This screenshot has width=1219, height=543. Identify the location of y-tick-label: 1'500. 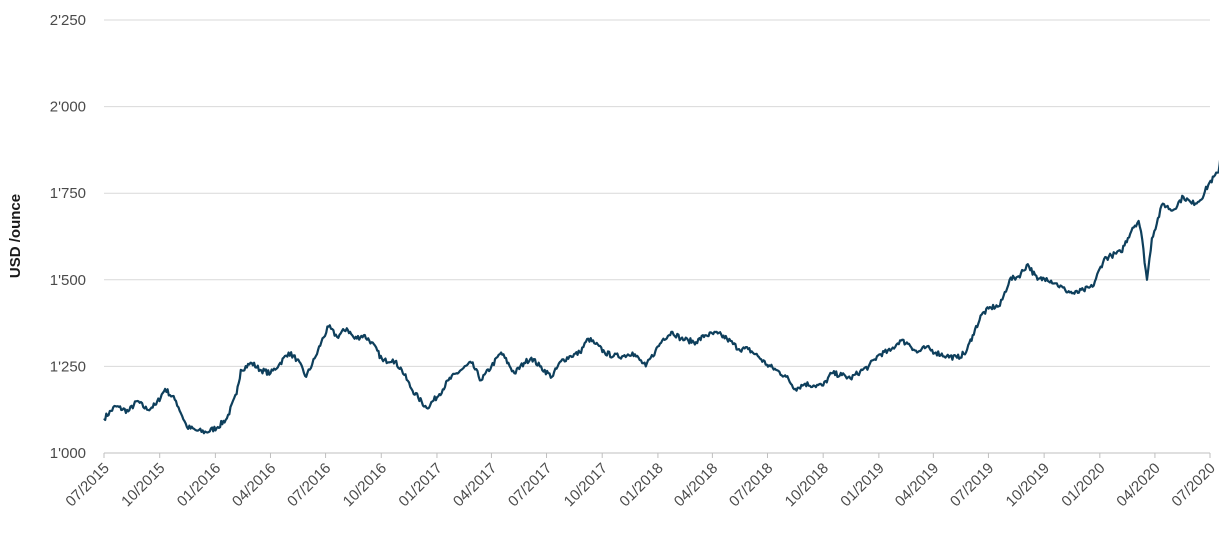
(68, 280).